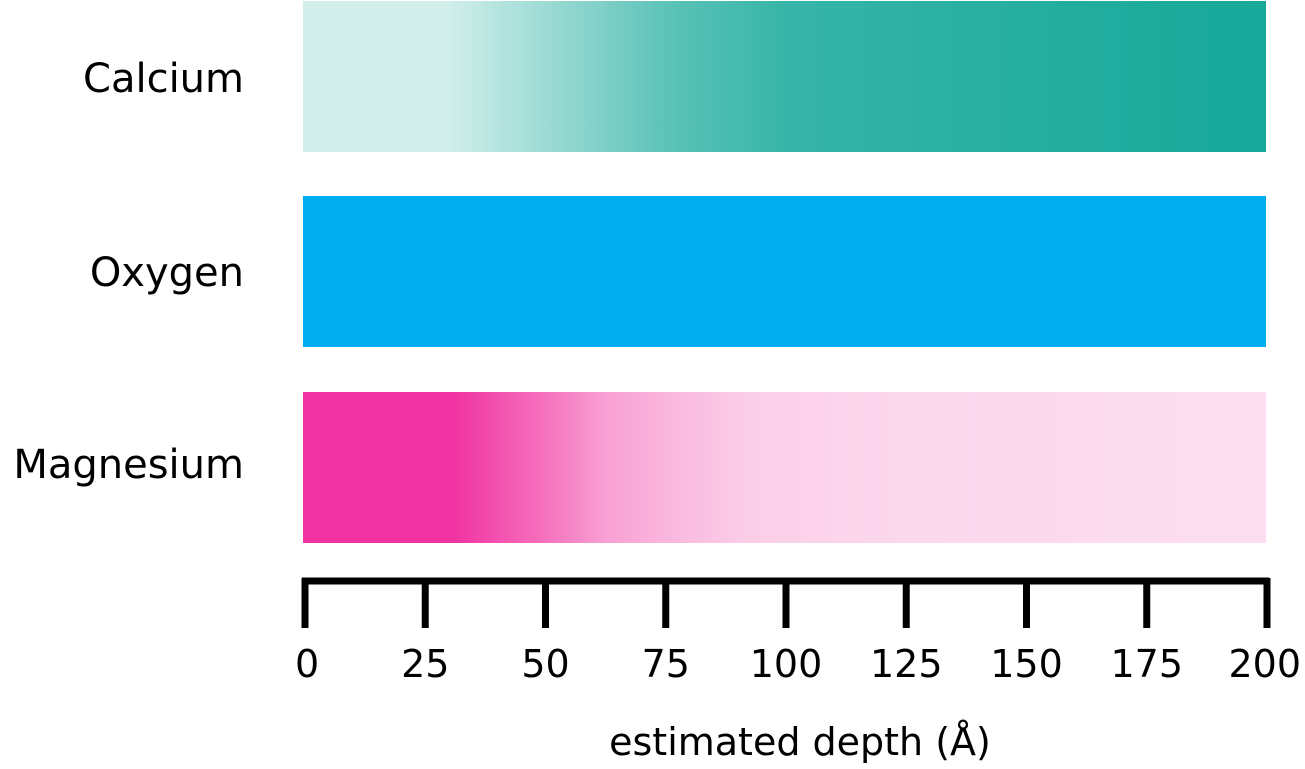  I want to click on row-bar-calcium, so click(784, 76).